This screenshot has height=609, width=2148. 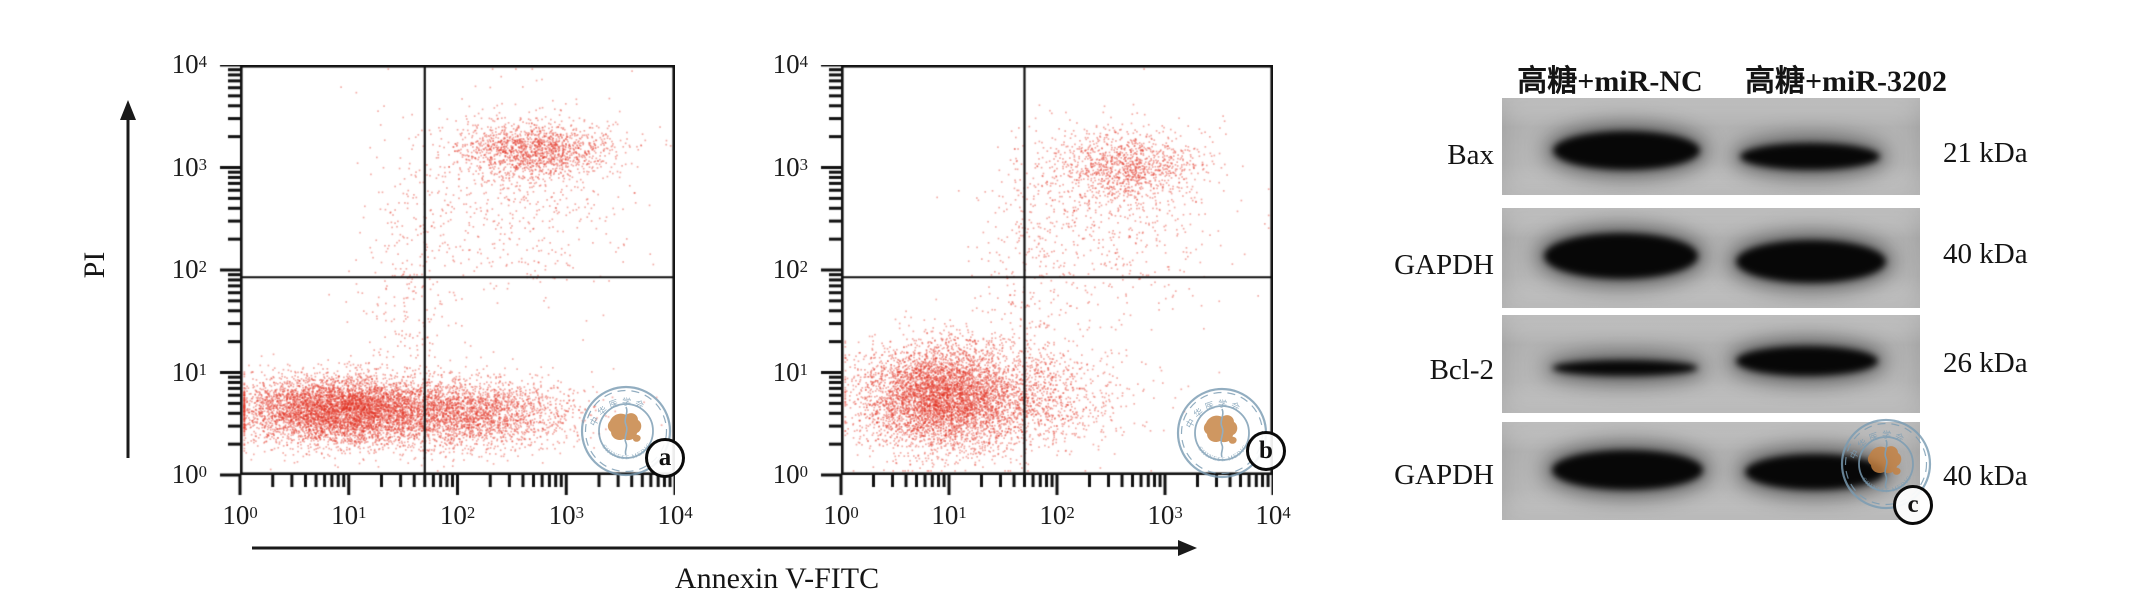 I want to click on panel-letter-b: b, so click(x=1266, y=451).